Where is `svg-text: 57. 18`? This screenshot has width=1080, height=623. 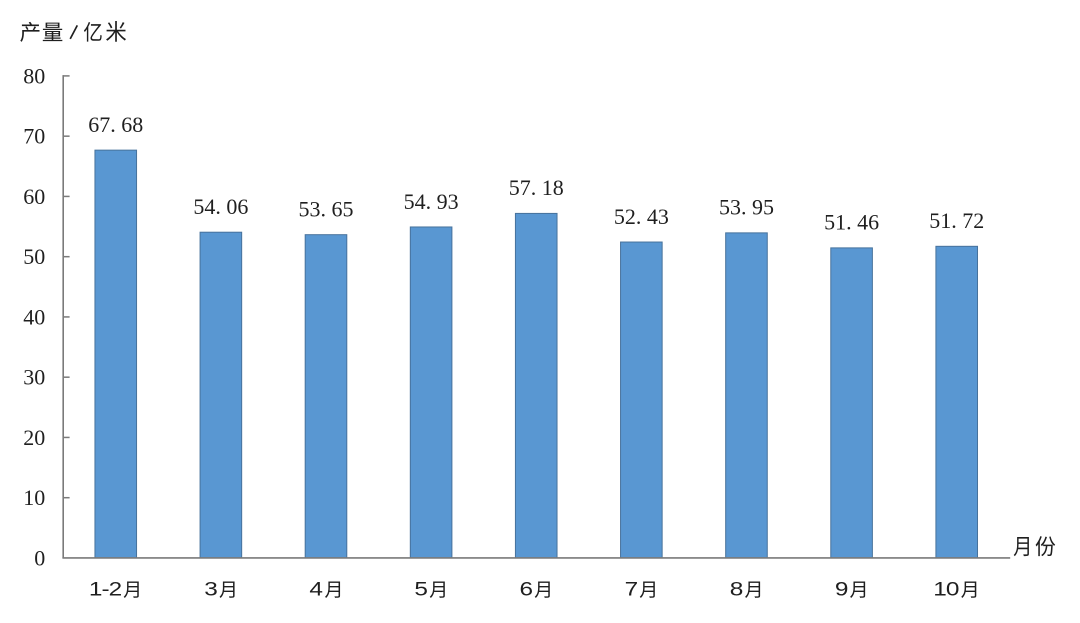 svg-text: 57. 18 is located at coordinates (536, 187).